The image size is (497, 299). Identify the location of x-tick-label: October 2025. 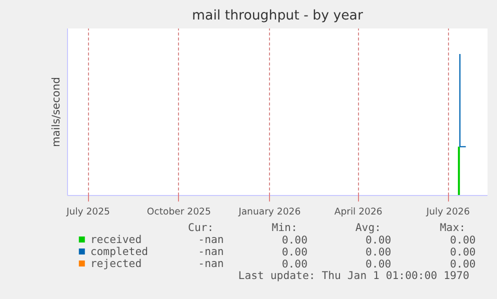
(178, 212).